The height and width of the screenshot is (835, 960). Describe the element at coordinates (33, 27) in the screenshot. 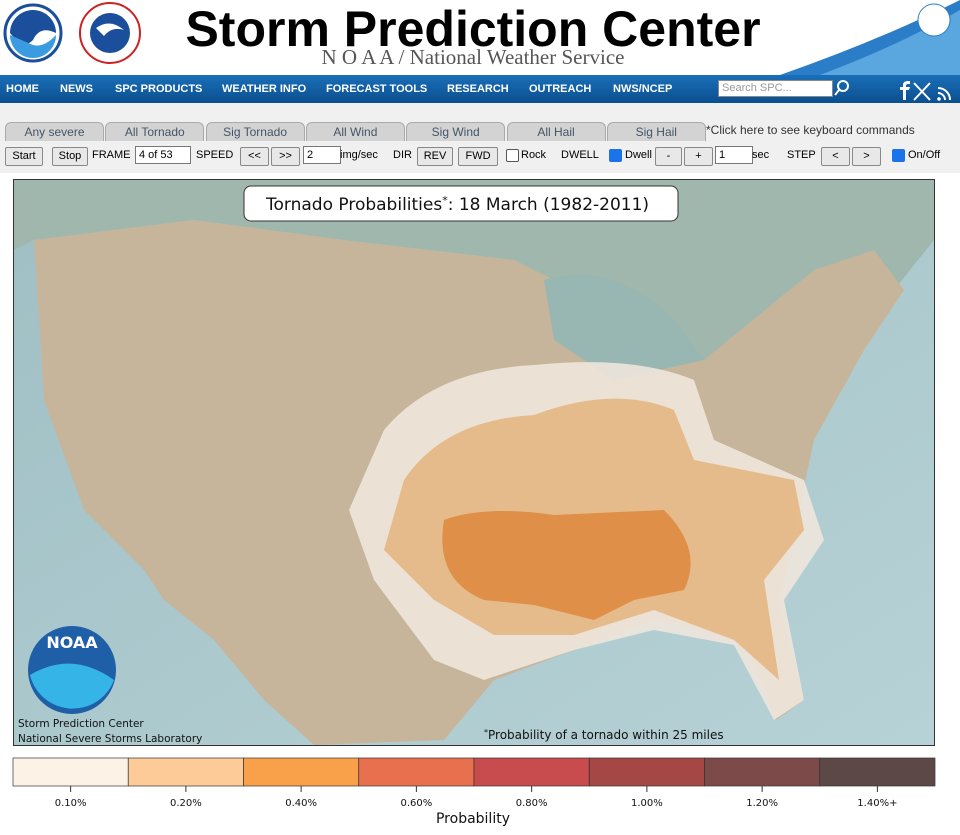

I see `noaa-logo-bird` at that location.